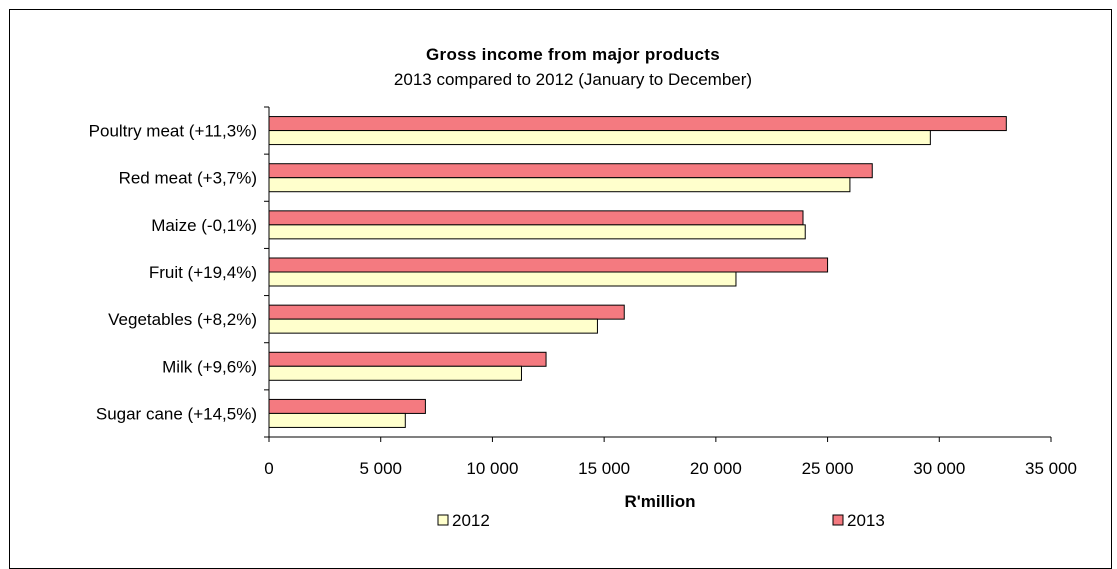 This screenshot has height=569, width=1117. I want to click on x-tick-label: 20 000, so click(716, 468).